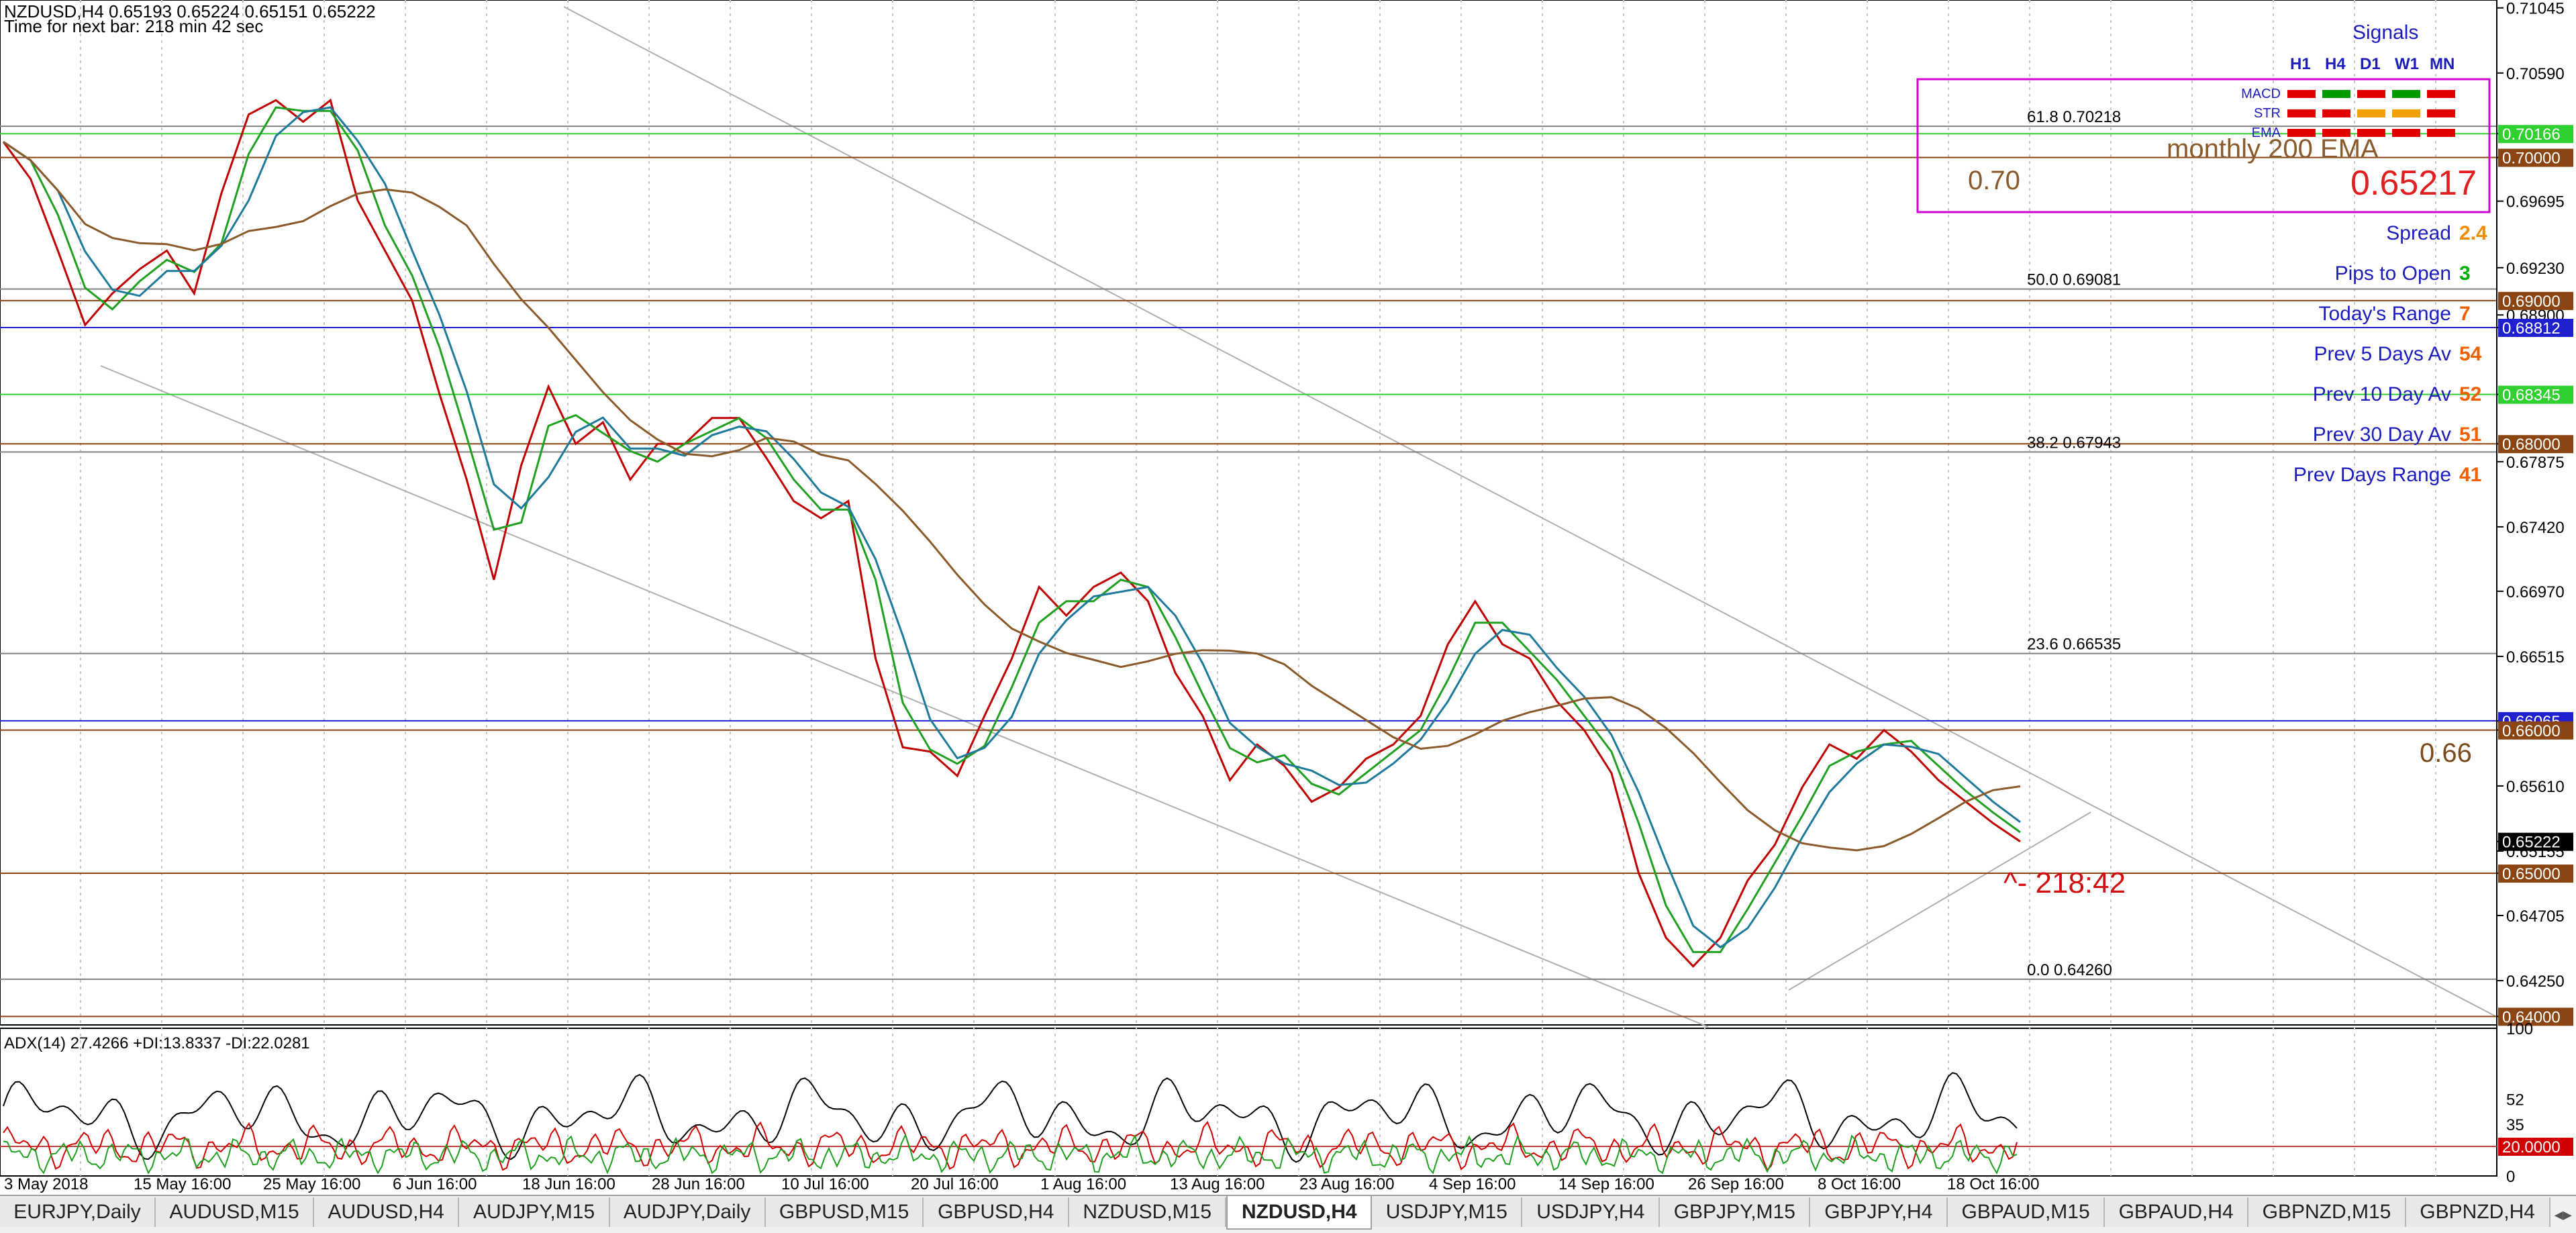 Image resolution: width=2576 pixels, height=1233 pixels. I want to click on chart-tab: GBPAUD,H4, so click(2176, 1212).